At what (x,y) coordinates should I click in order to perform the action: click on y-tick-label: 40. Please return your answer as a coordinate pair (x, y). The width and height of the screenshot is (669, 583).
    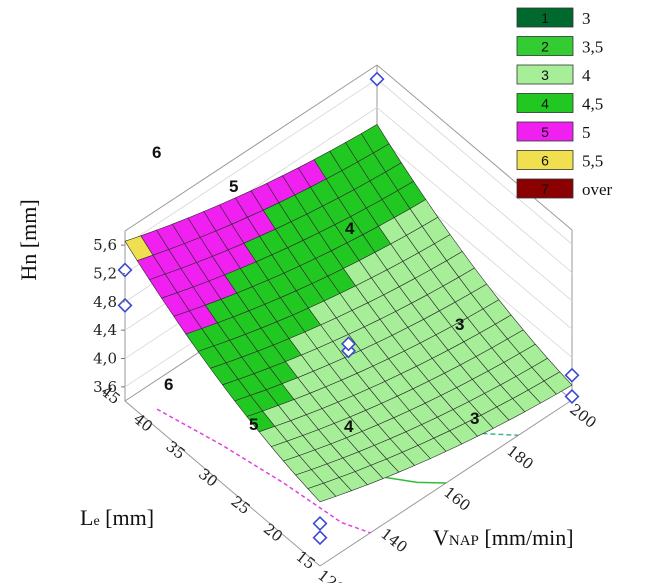
    Looking at the image, I should click on (143, 423).